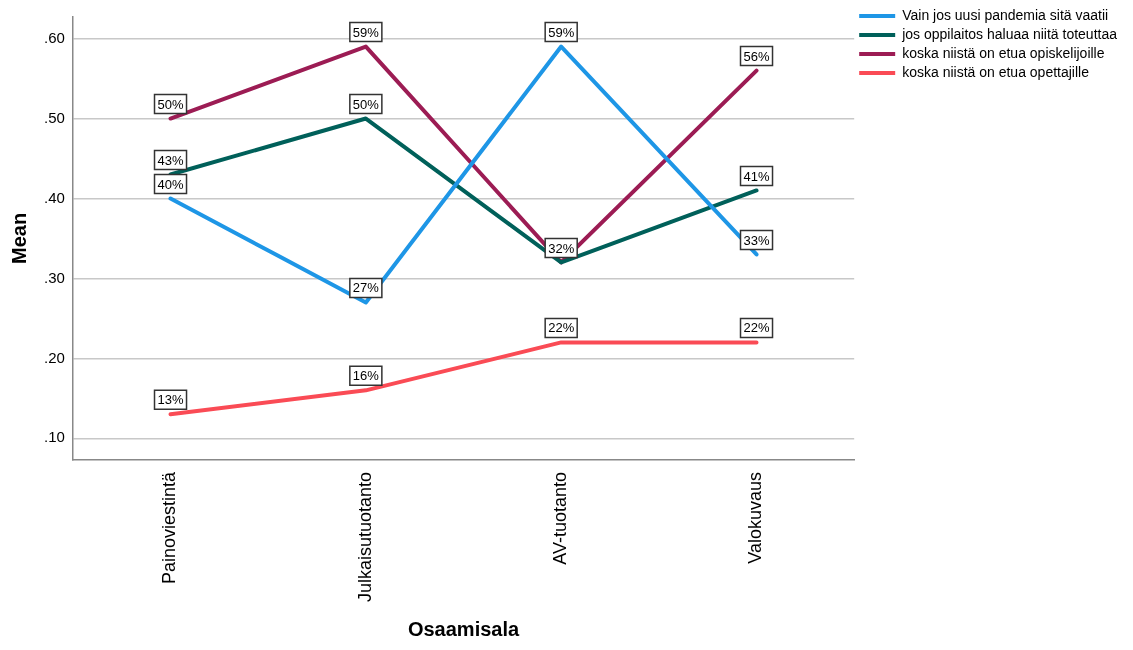 This screenshot has width=1133, height=650. I want to click on y-tick-label: .50, so click(54, 117).